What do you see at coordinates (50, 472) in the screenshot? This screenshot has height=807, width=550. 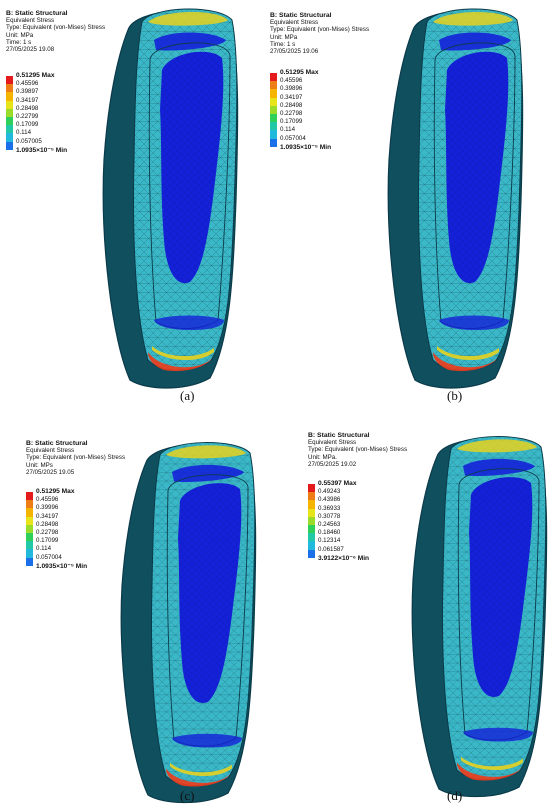 I see `header-line: 27/05/2025 19.05` at bounding box center [50, 472].